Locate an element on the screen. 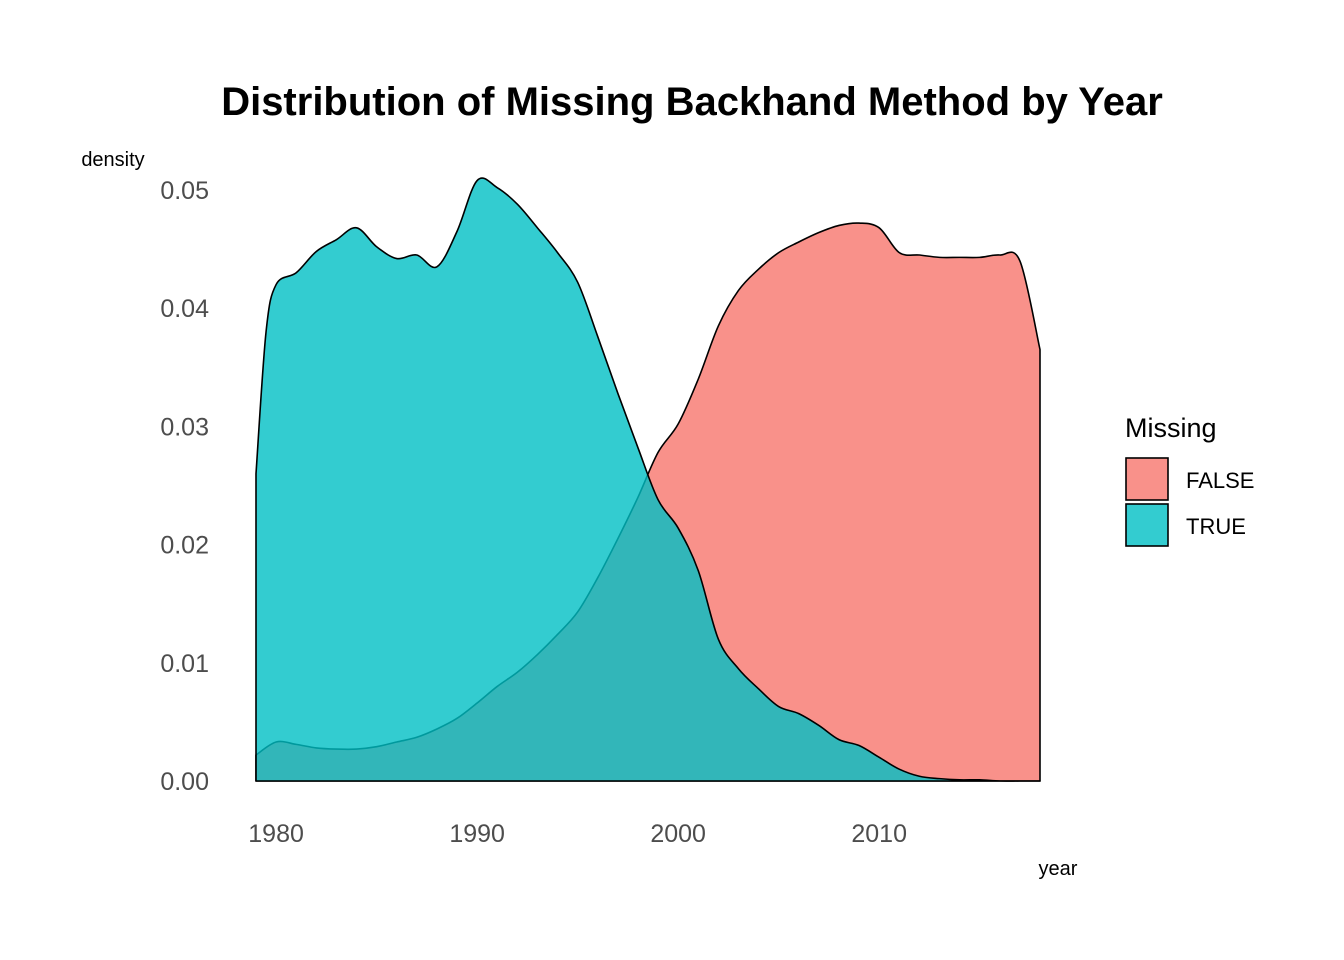  y-tick-label: 0.00 is located at coordinates (184, 782).